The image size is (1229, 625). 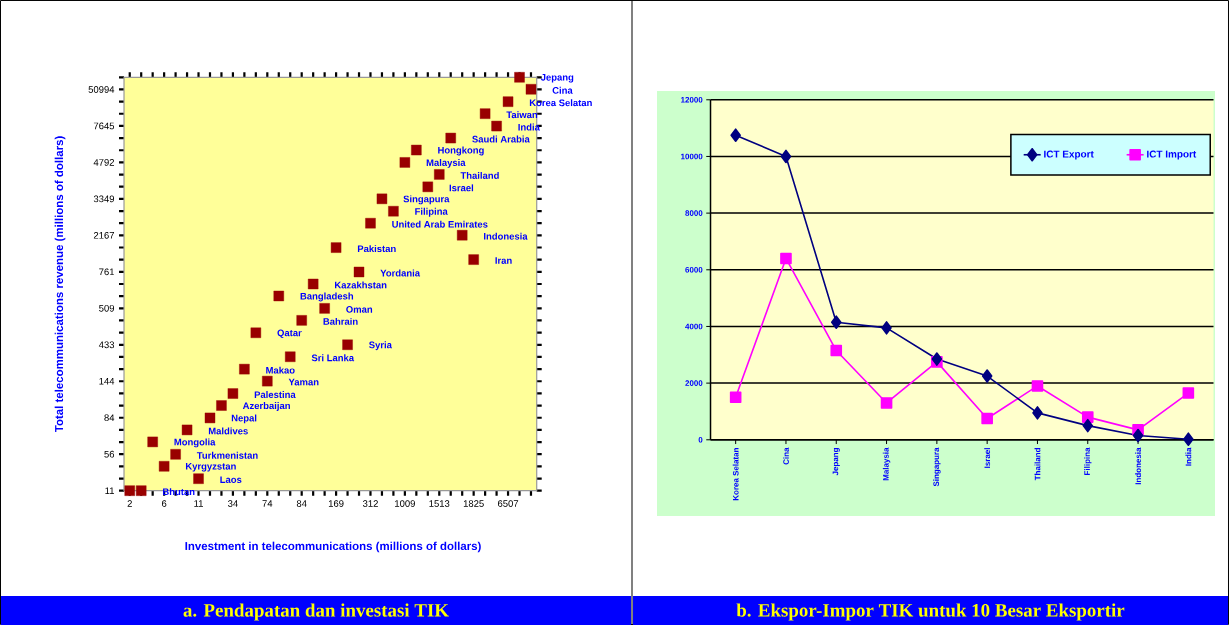 What do you see at coordinates (560, 103) in the screenshot?
I see `annotation: Korea Selatan` at bounding box center [560, 103].